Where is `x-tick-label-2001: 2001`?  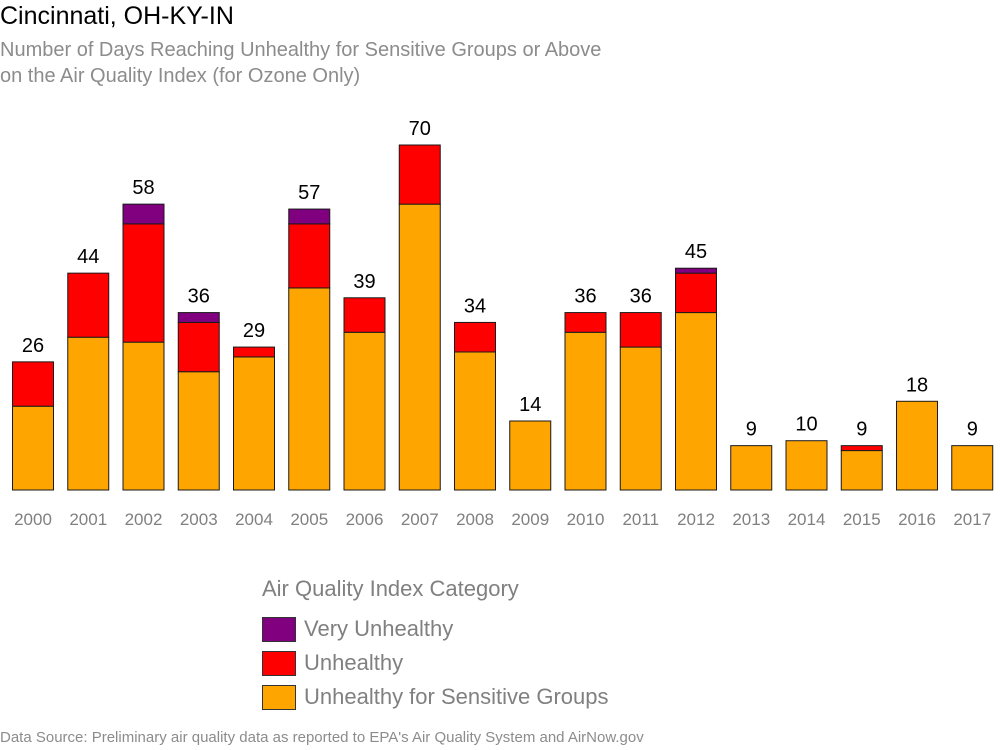 x-tick-label-2001: 2001 is located at coordinates (88, 519).